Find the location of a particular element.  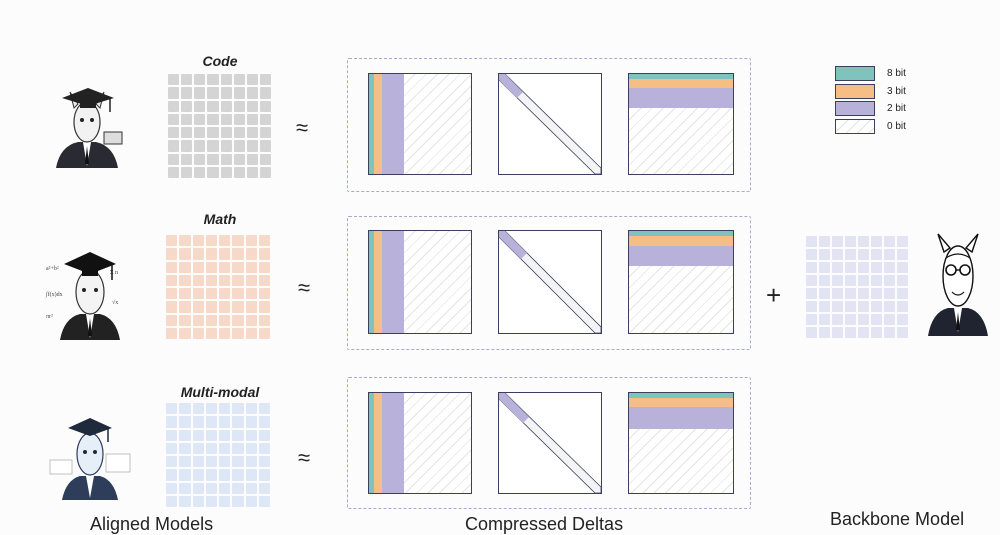

llama-graduate-speech-icon is located at coordinates (90, 459).